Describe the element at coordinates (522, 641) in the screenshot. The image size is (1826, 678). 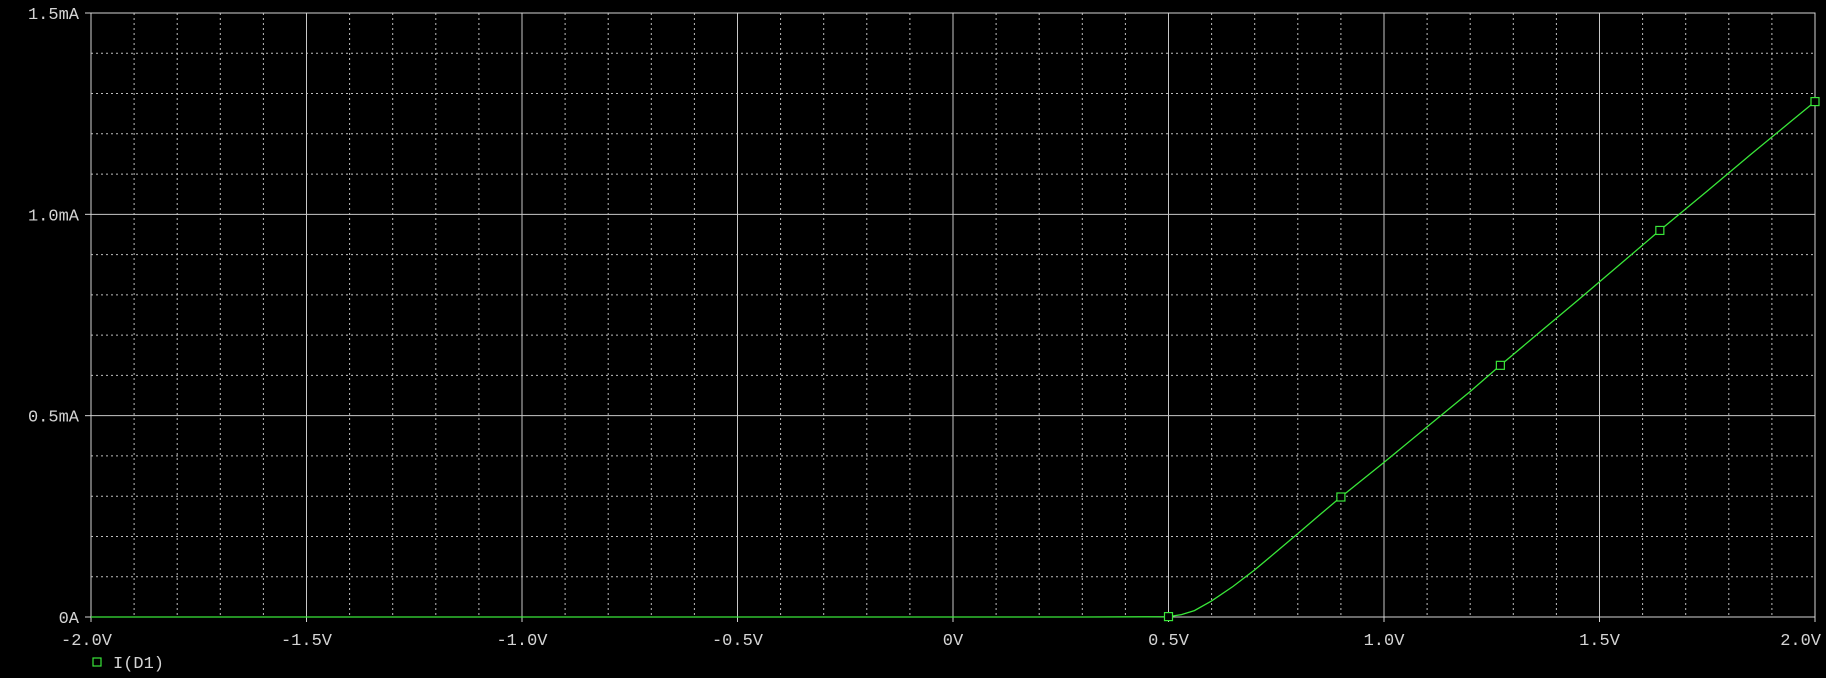
I see `x-axis-tick-label: -1.0V` at that location.